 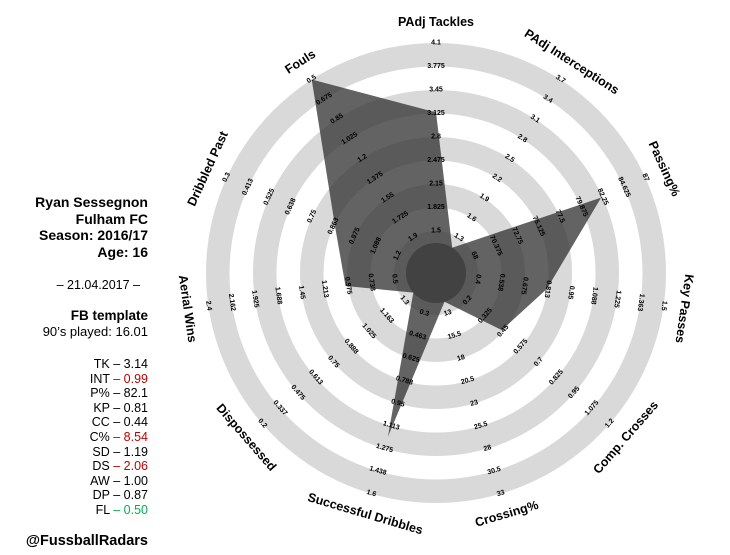 I want to click on stat-value: – 0.87, so click(x=130, y=495).